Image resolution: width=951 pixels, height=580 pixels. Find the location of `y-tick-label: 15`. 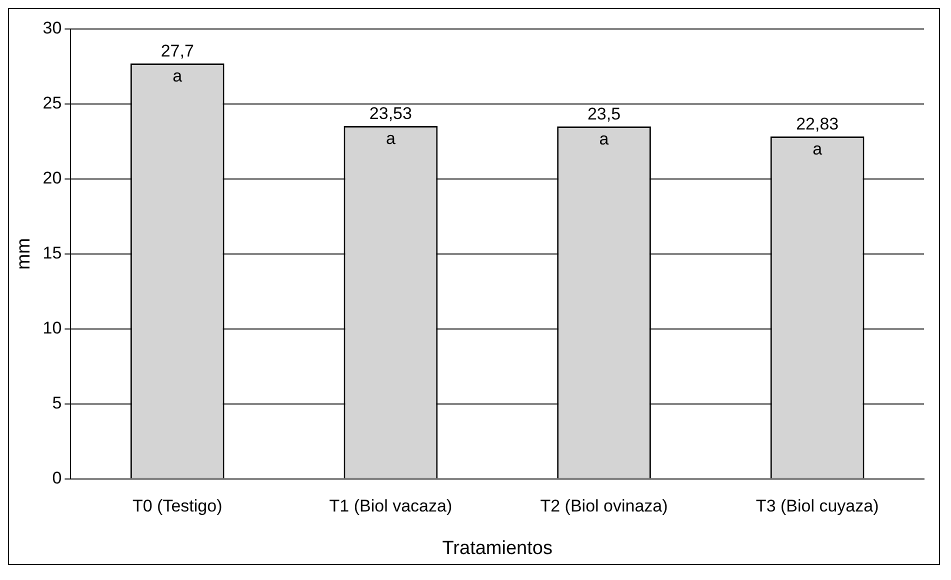

y-tick-label: 15 is located at coordinates (52, 253).